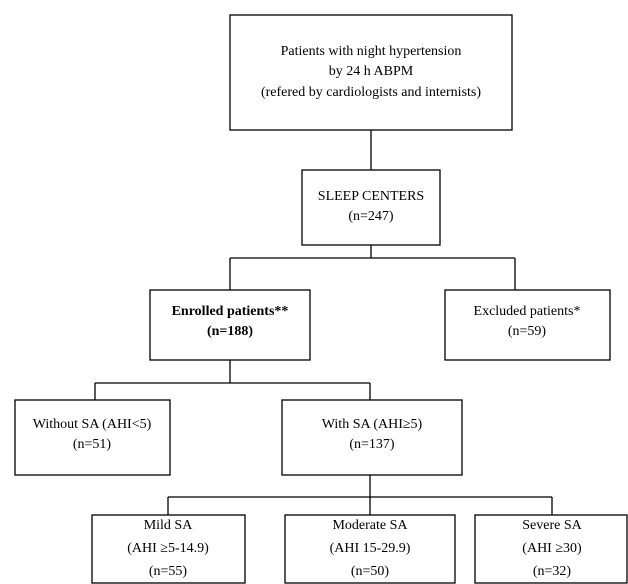  What do you see at coordinates (527, 331) in the screenshot?
I see `node-text: (n=59)` at bounding box center [527, 331].